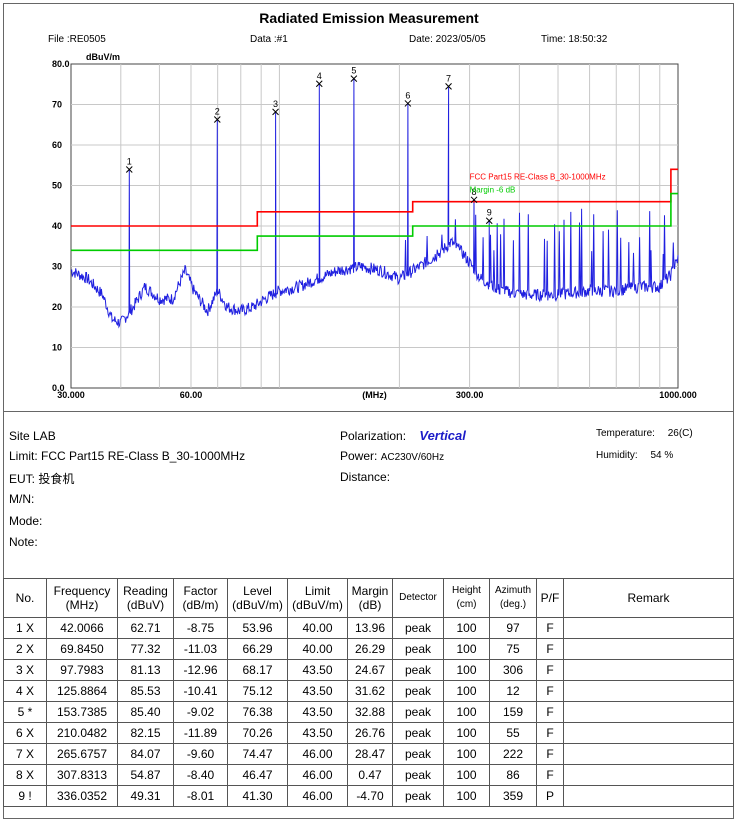  I want to click on cell-factor: -9.60, so click(200, 754).